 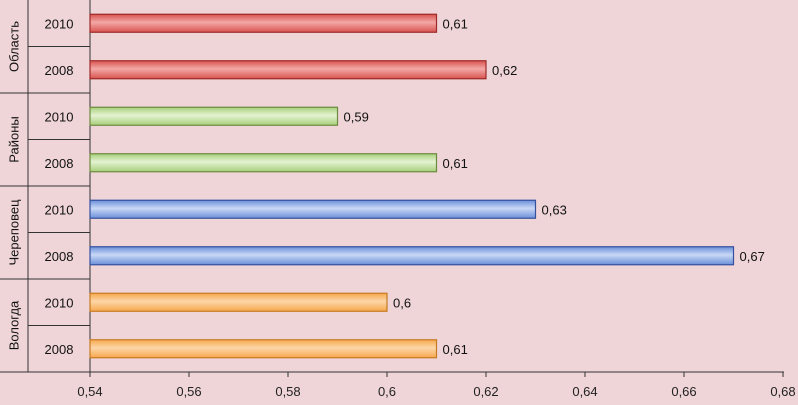 What do you see at coordinates (752, 256) in the screenshot?
I see `data-label: 0,67` at bounding box center [752, 256].